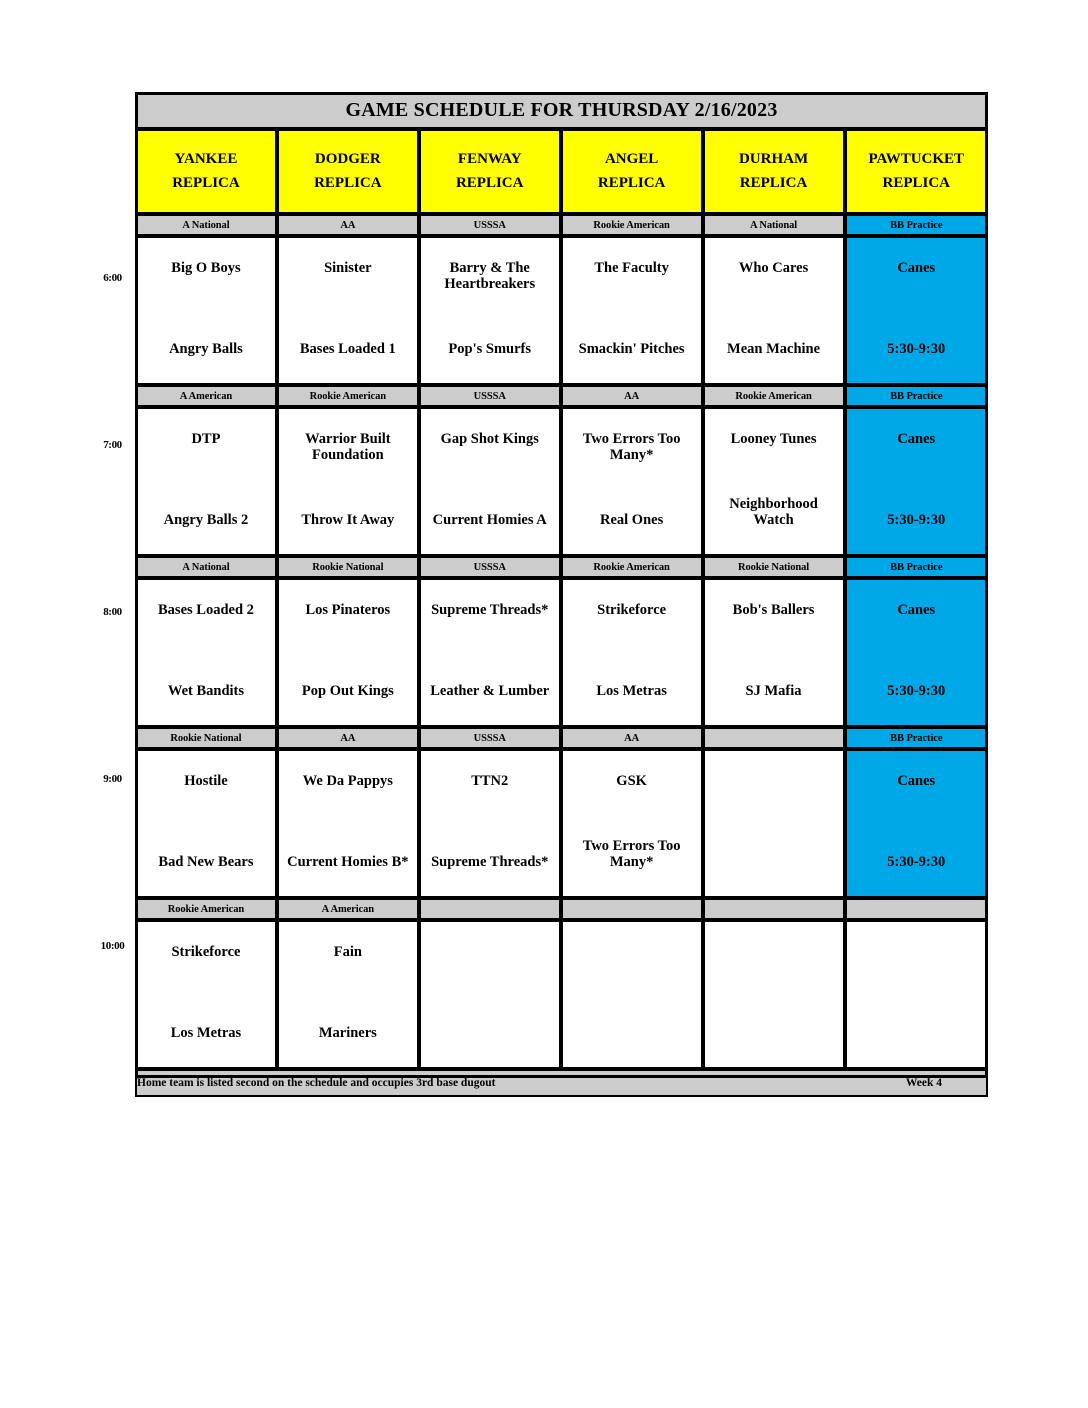 Image resolution: width=1088 pixels, height=1408 pixels. I want to click on home-team: Mean Machine, so click(774, 348).